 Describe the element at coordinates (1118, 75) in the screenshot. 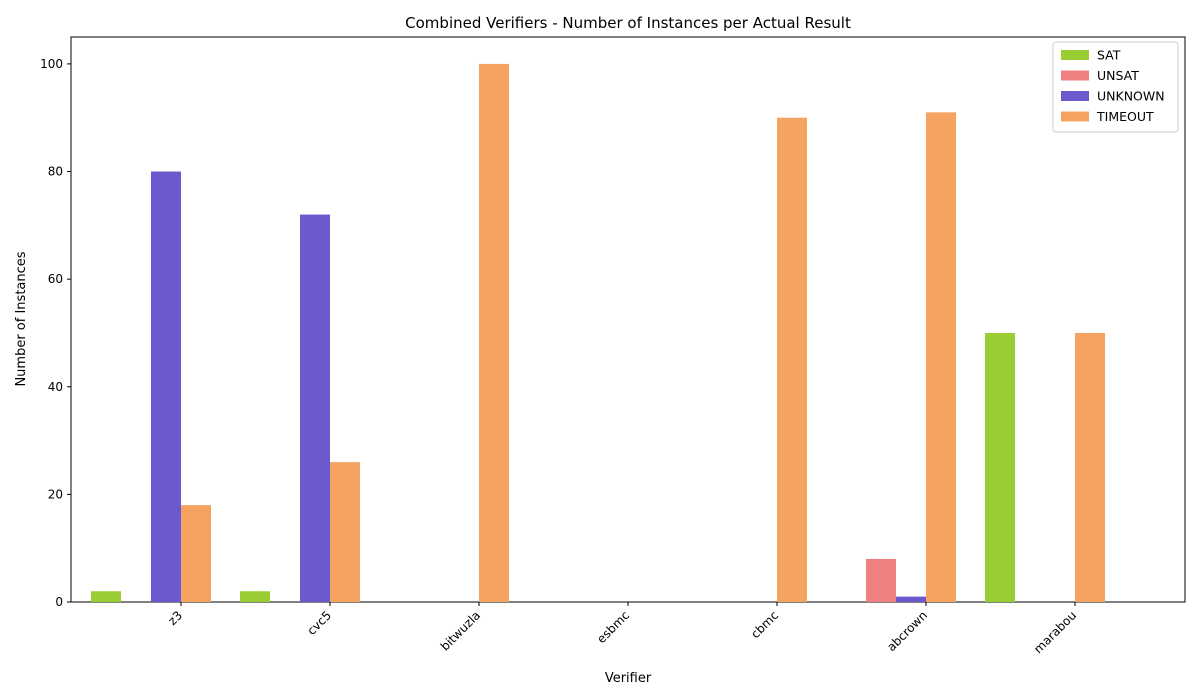

I see `legend-label-unsat: UNSAT` at that location.